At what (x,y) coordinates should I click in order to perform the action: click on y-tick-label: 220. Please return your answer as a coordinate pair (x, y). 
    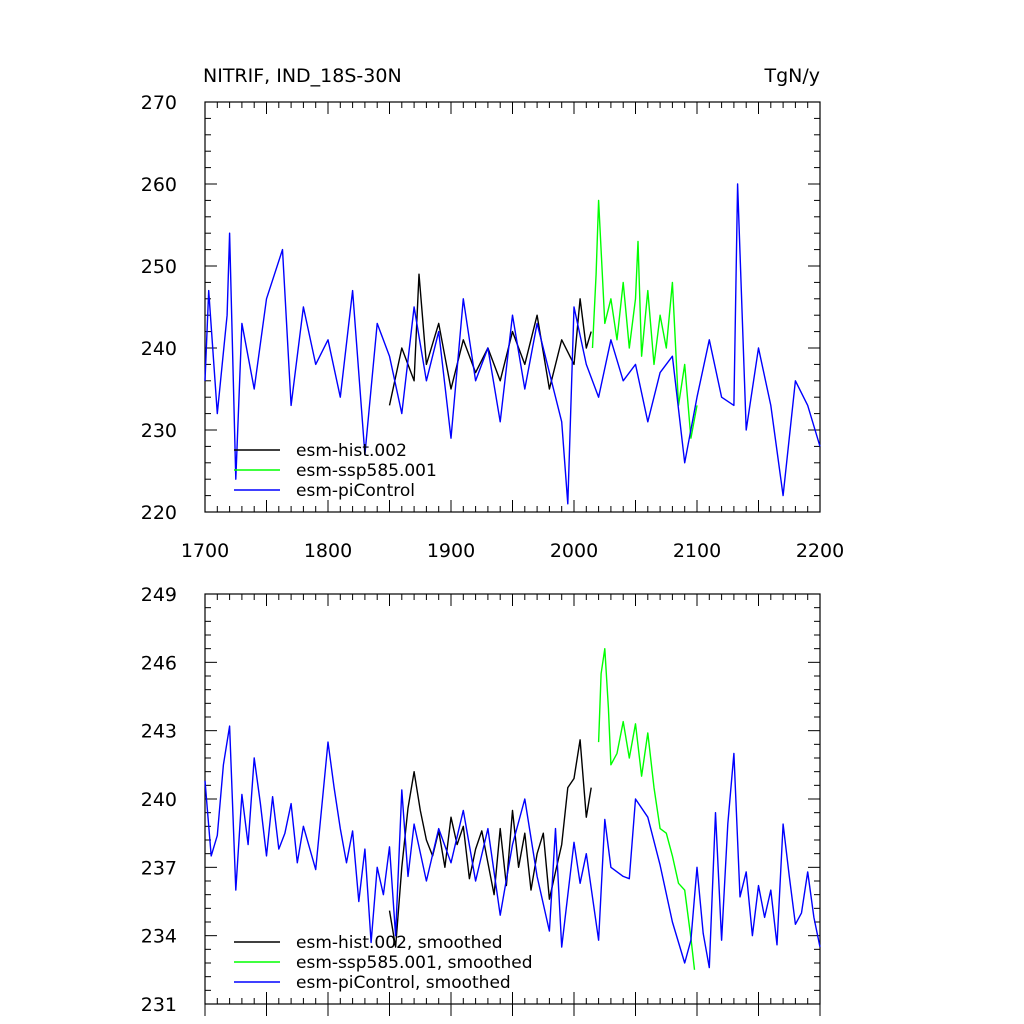
    Looking at the image, I should click on (159, 513).